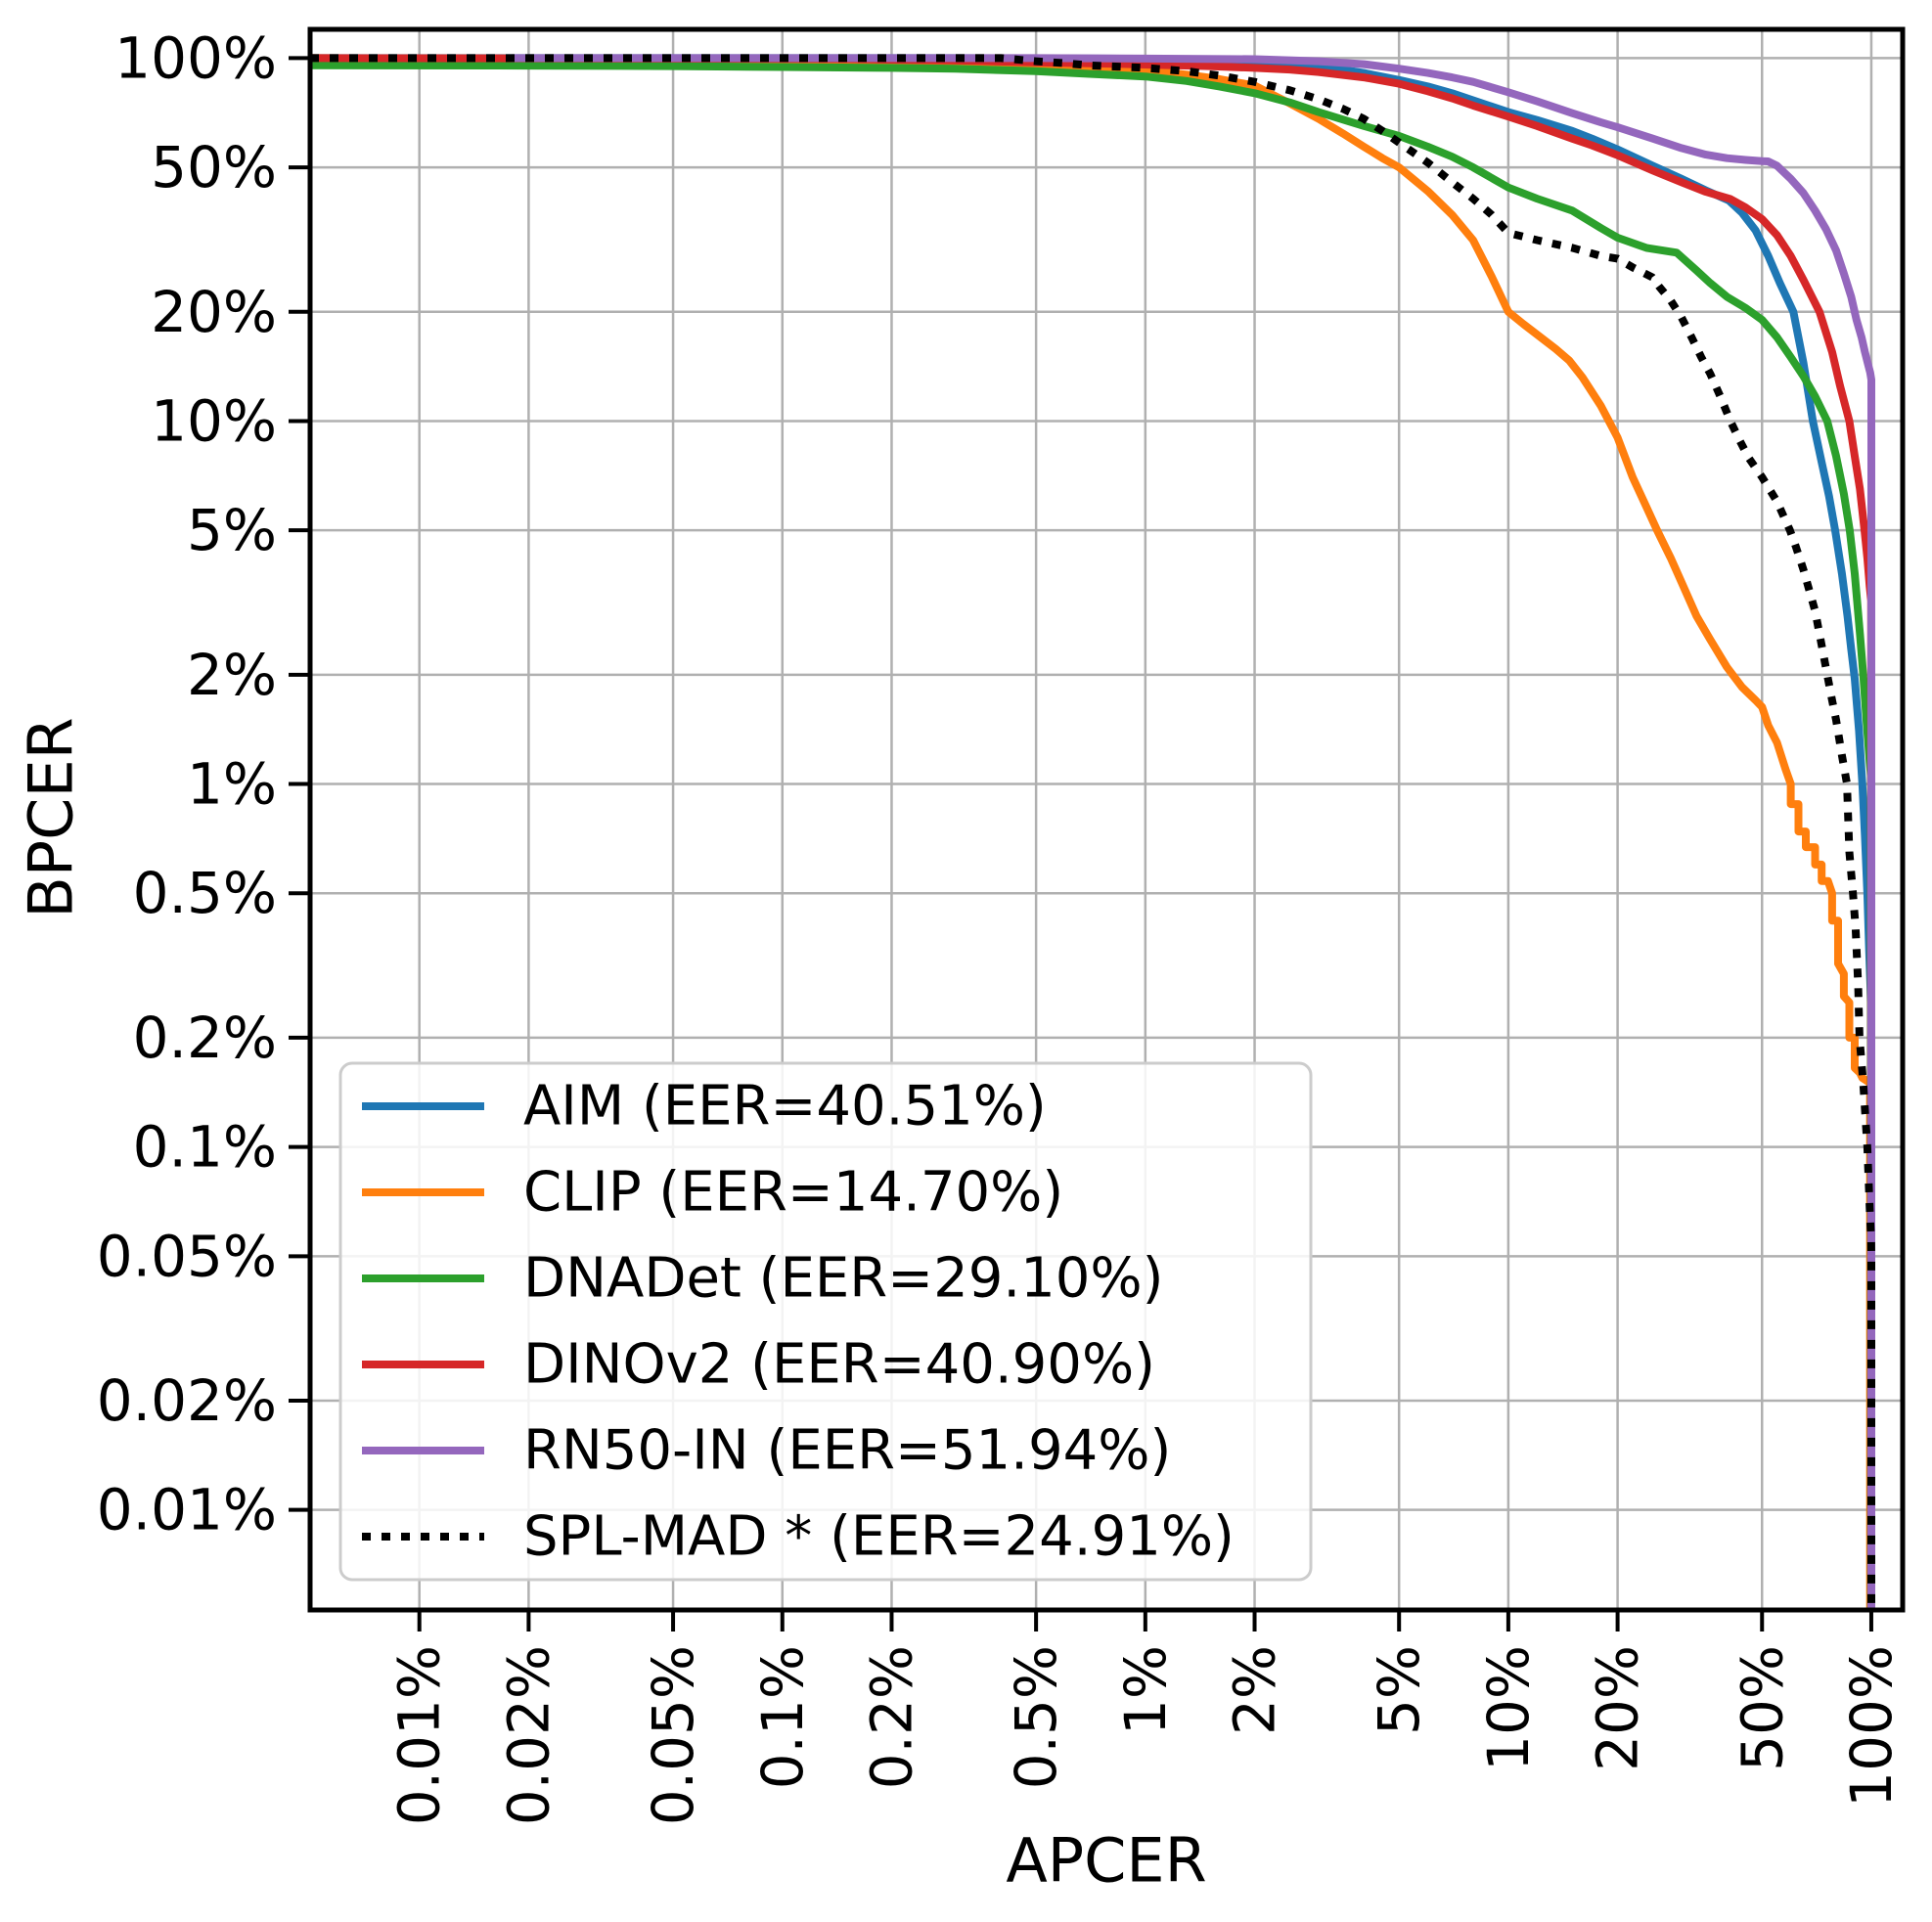 This screenshot has height=1922, width=1932. Describe the element at coordinates (839, 1365) in the screenshot. I see `legend-label-DINOv2: DINOv2 (EER=40.90%)` at that location.